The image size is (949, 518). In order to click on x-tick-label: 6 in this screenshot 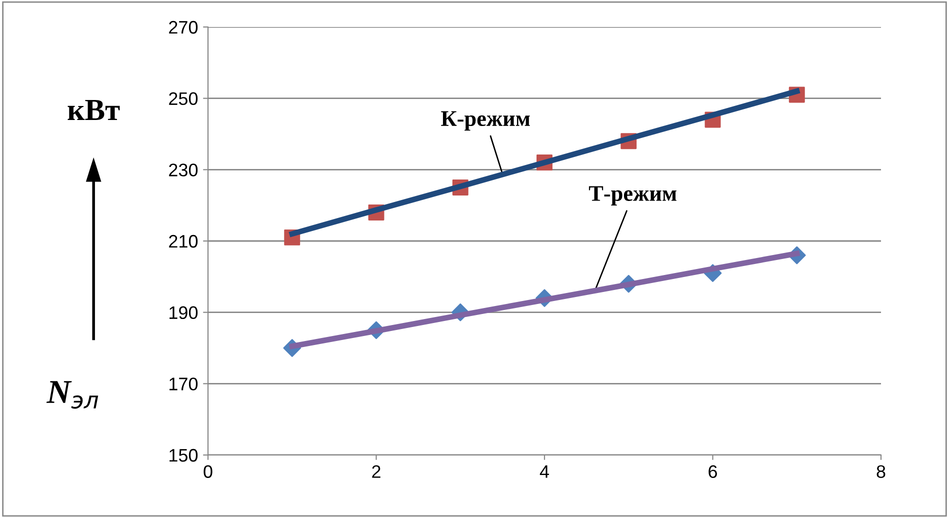, I will do `click(712, 471)`.